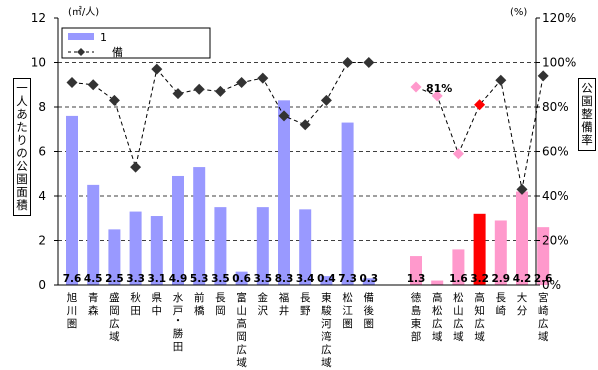 The image size is (598, 370). I want to click on y2-tick-label: 40%, so click(555, 196).